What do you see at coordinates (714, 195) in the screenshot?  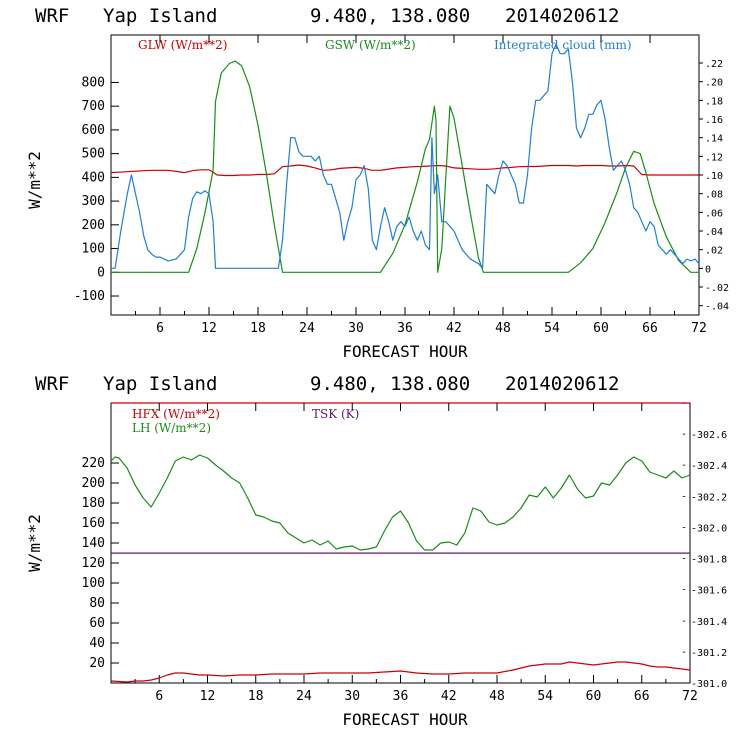 I see `y2-tick-label: .08` at bounding box center [714, 195].